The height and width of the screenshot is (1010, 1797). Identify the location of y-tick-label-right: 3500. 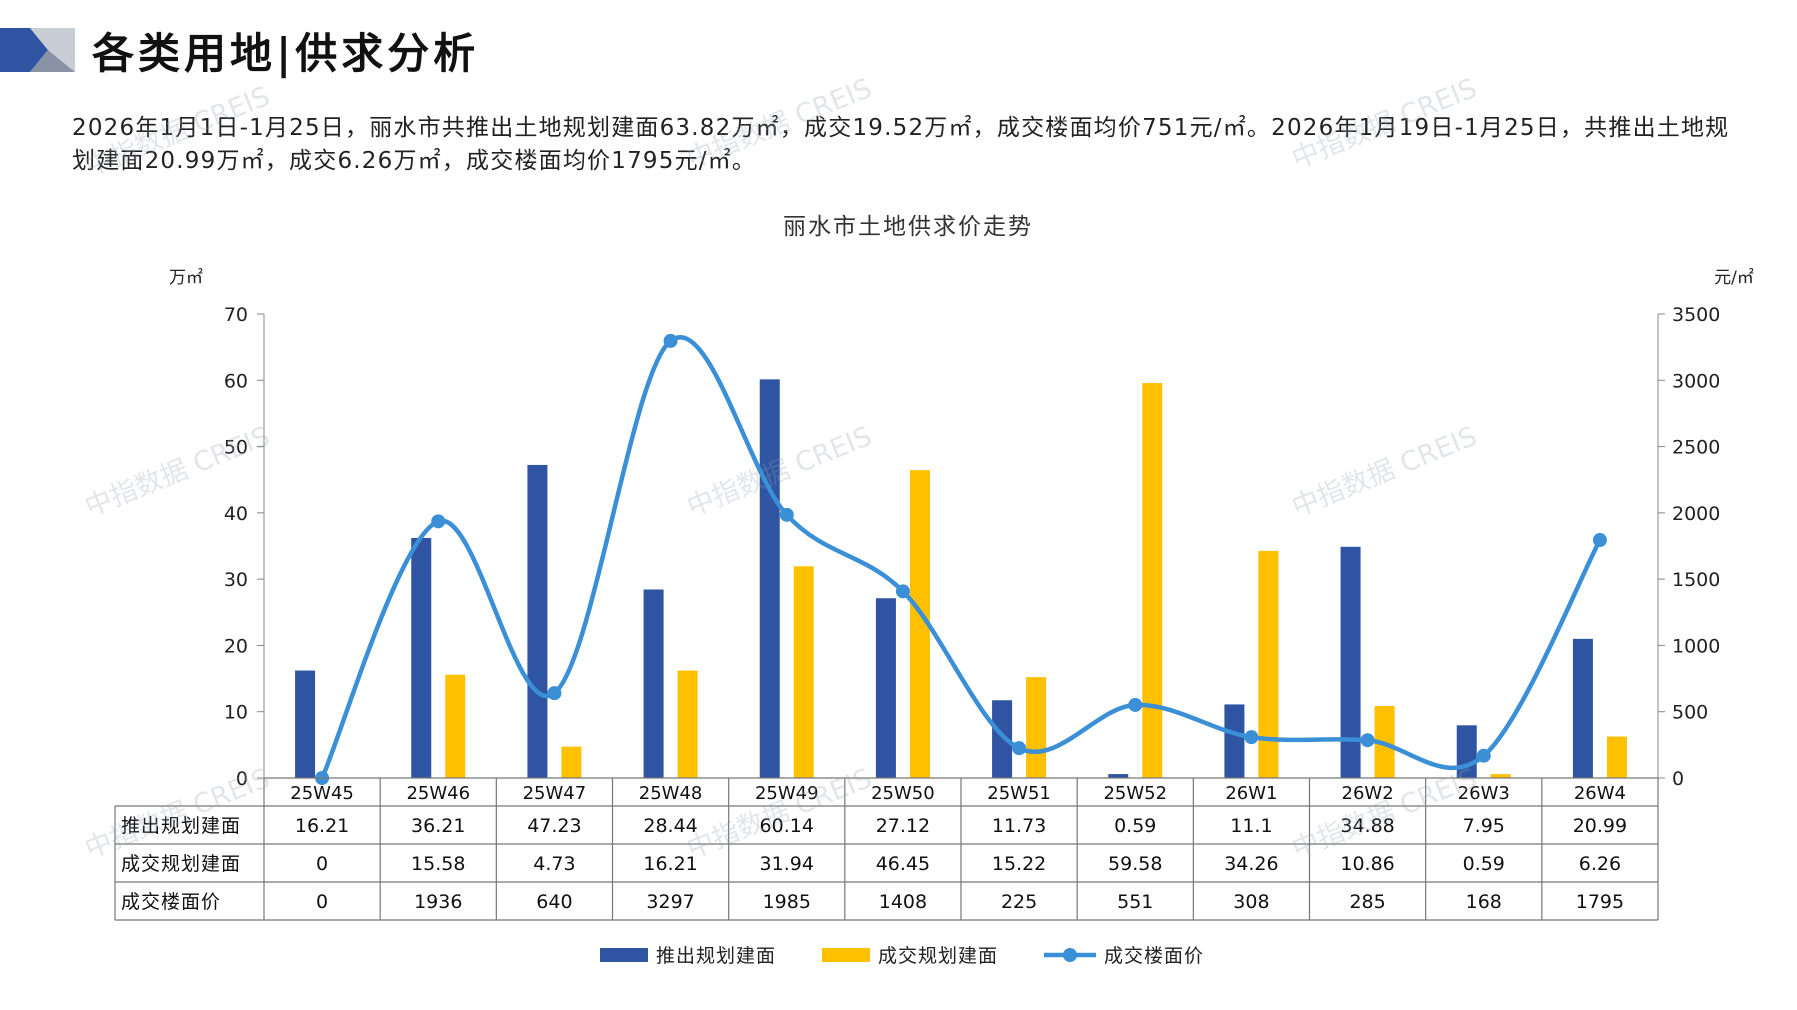
(1696, 315).